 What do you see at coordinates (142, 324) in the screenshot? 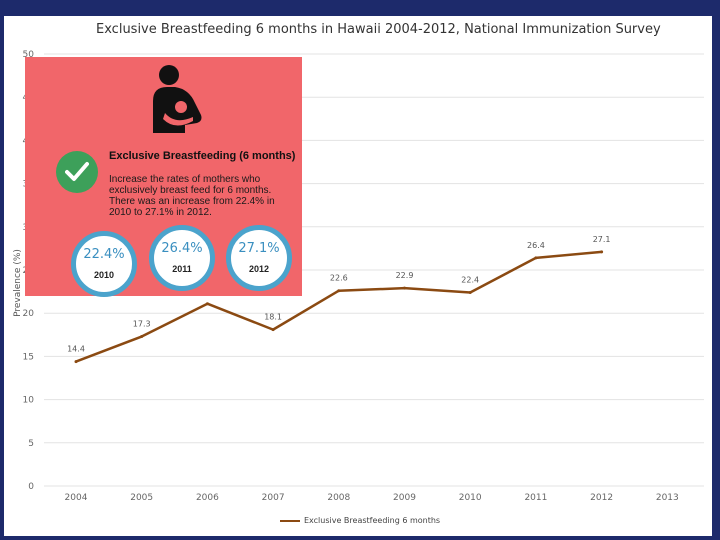
I see `data-label: 17.3` at bounding box center [142, 324].